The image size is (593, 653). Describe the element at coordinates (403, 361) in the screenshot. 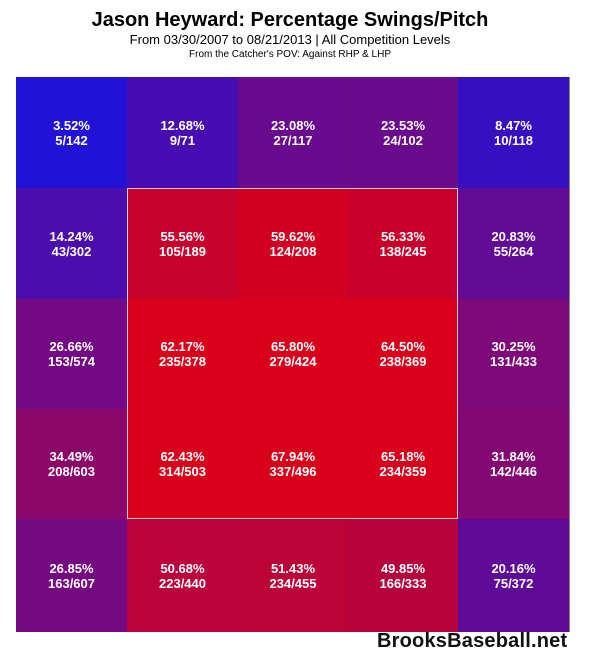

I see `cell-ratio: 238/369` at that location.